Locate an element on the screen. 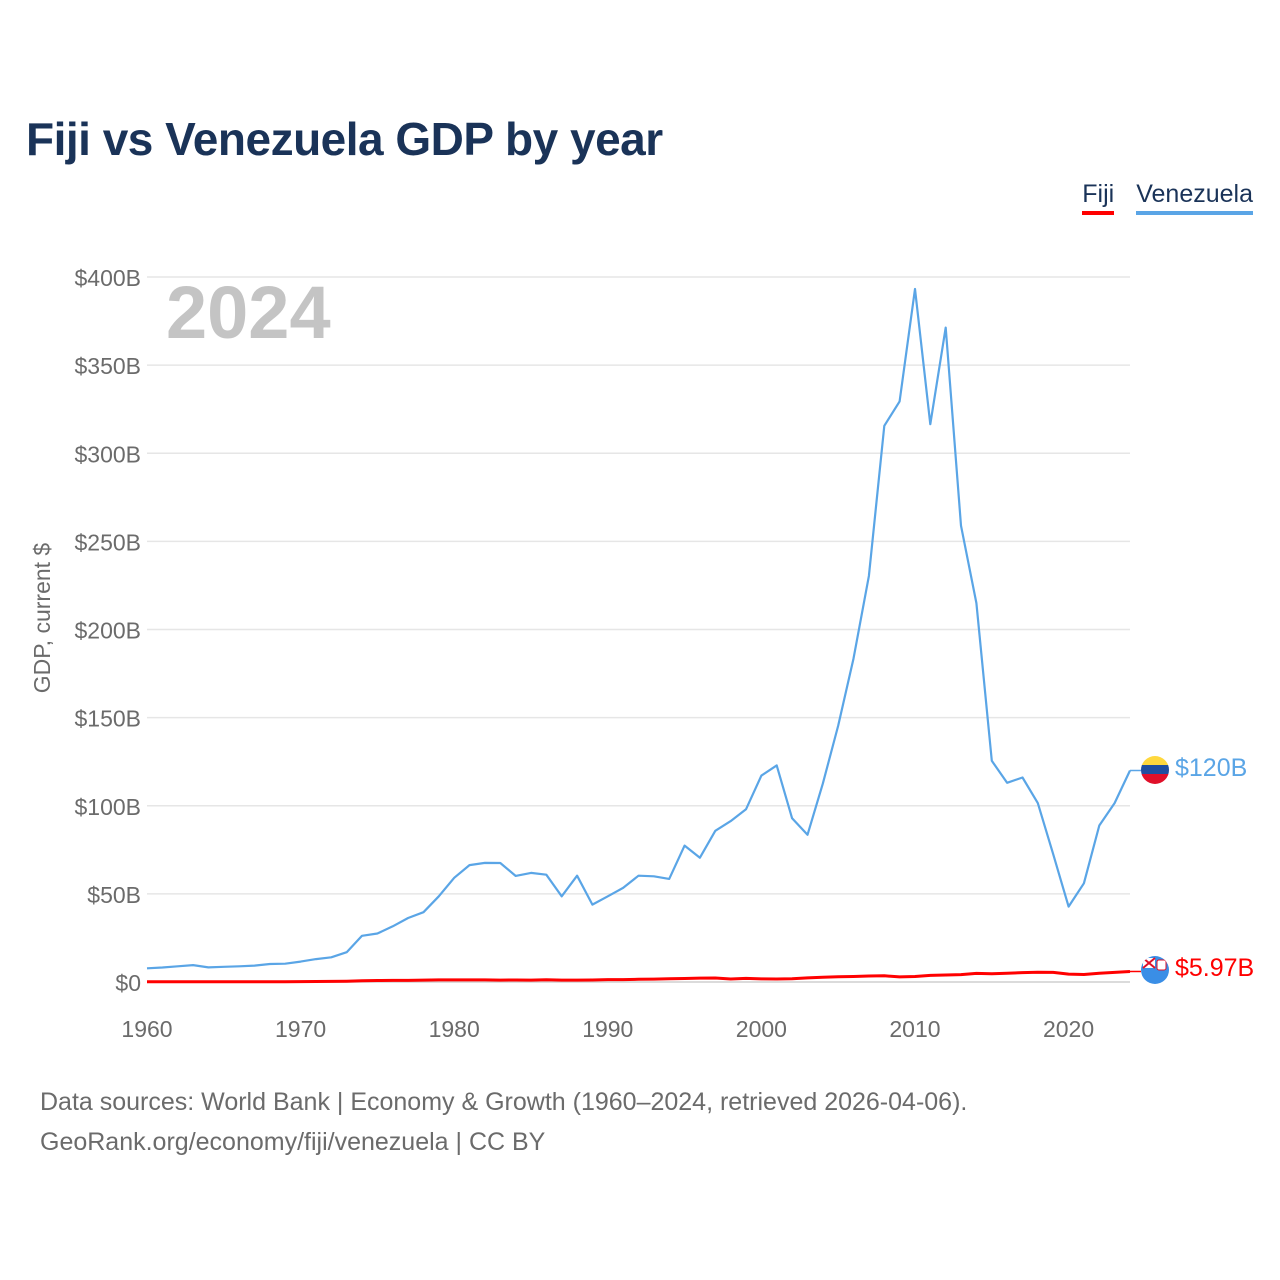 The width and height of the screenshot is (1280, 1280). x-tick-label: 1970 is located at coordinates (300, 1029).